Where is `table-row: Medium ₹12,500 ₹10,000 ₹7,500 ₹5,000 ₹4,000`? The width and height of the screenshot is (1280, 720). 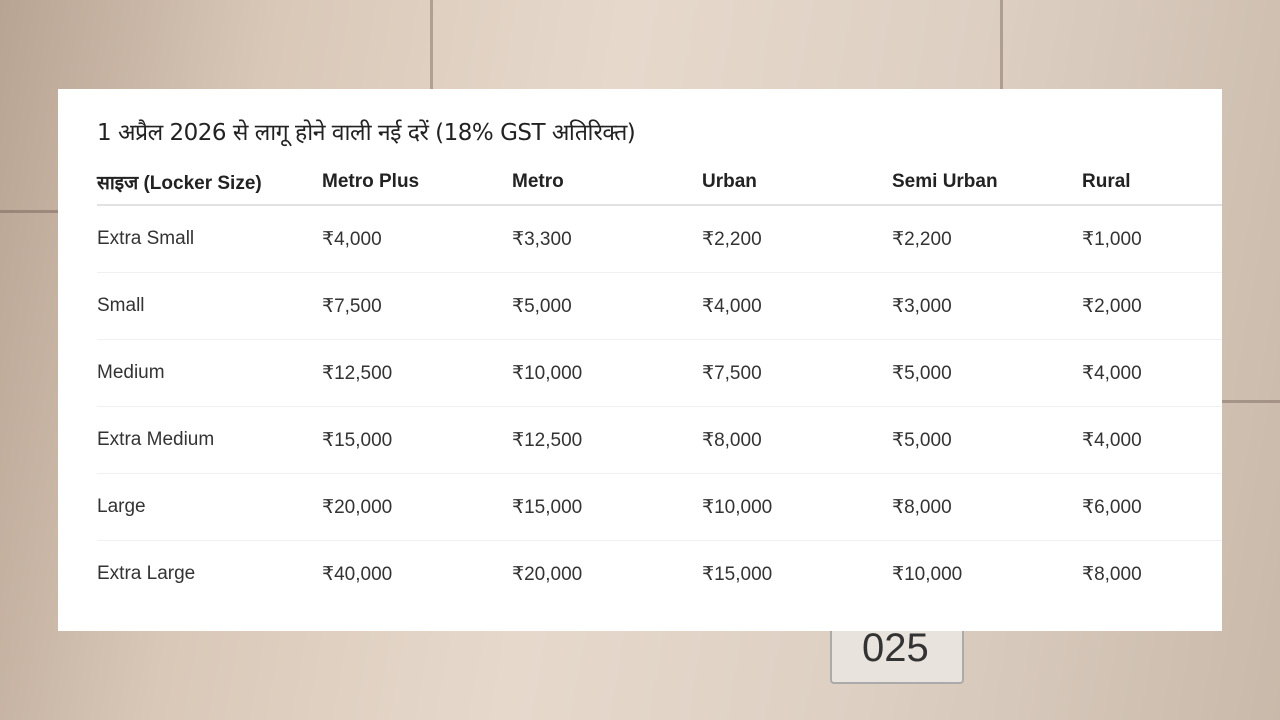 table-row: Medium ₹12,500 ₹10,000 ₹7,500 ₹5,000 ₹4,000 is located at coordinates (659, 373).